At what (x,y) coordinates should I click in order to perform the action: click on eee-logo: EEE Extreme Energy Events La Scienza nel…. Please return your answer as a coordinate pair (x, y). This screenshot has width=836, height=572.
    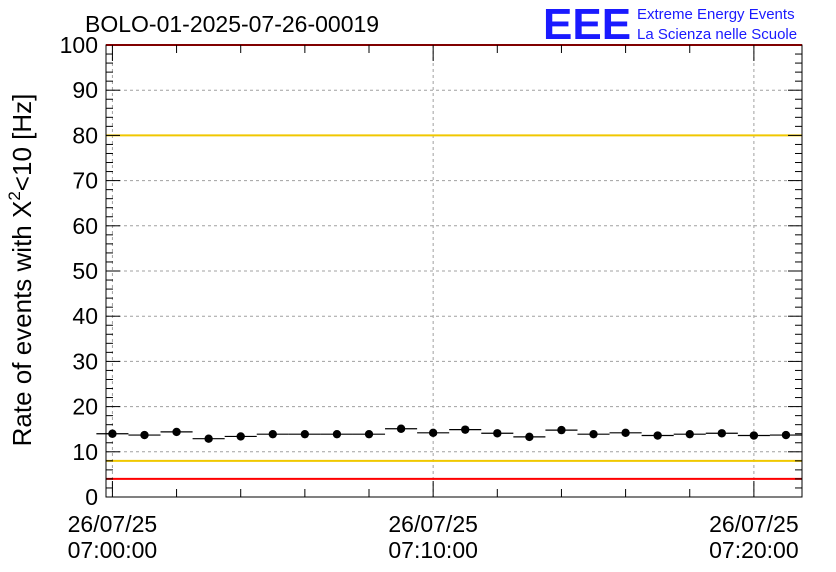
    Looking at the image, I should click on (670, 24).